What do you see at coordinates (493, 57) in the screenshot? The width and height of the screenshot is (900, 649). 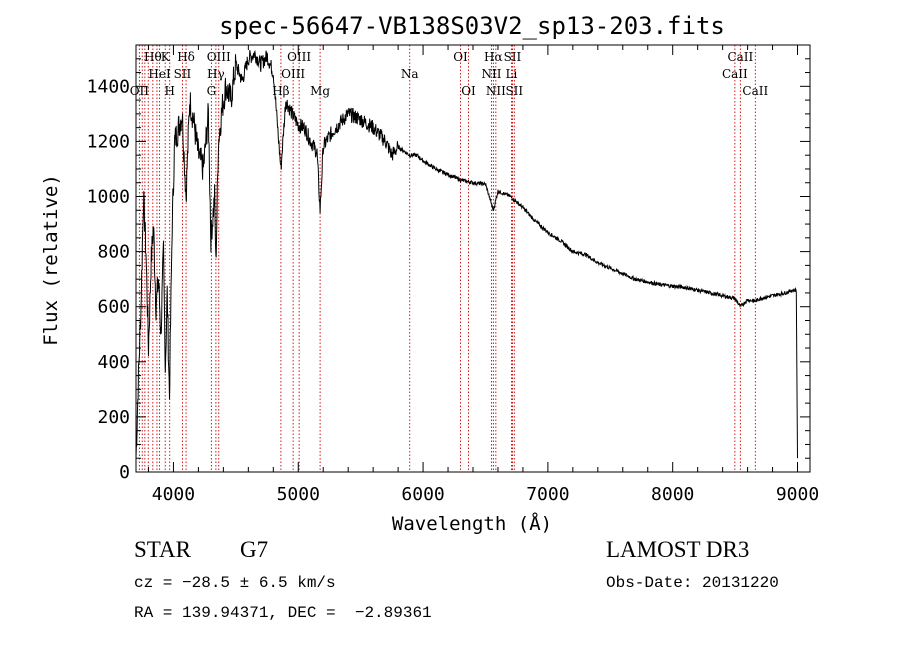 I see `line-label-22: Hα` at bounding box center [493, 57].